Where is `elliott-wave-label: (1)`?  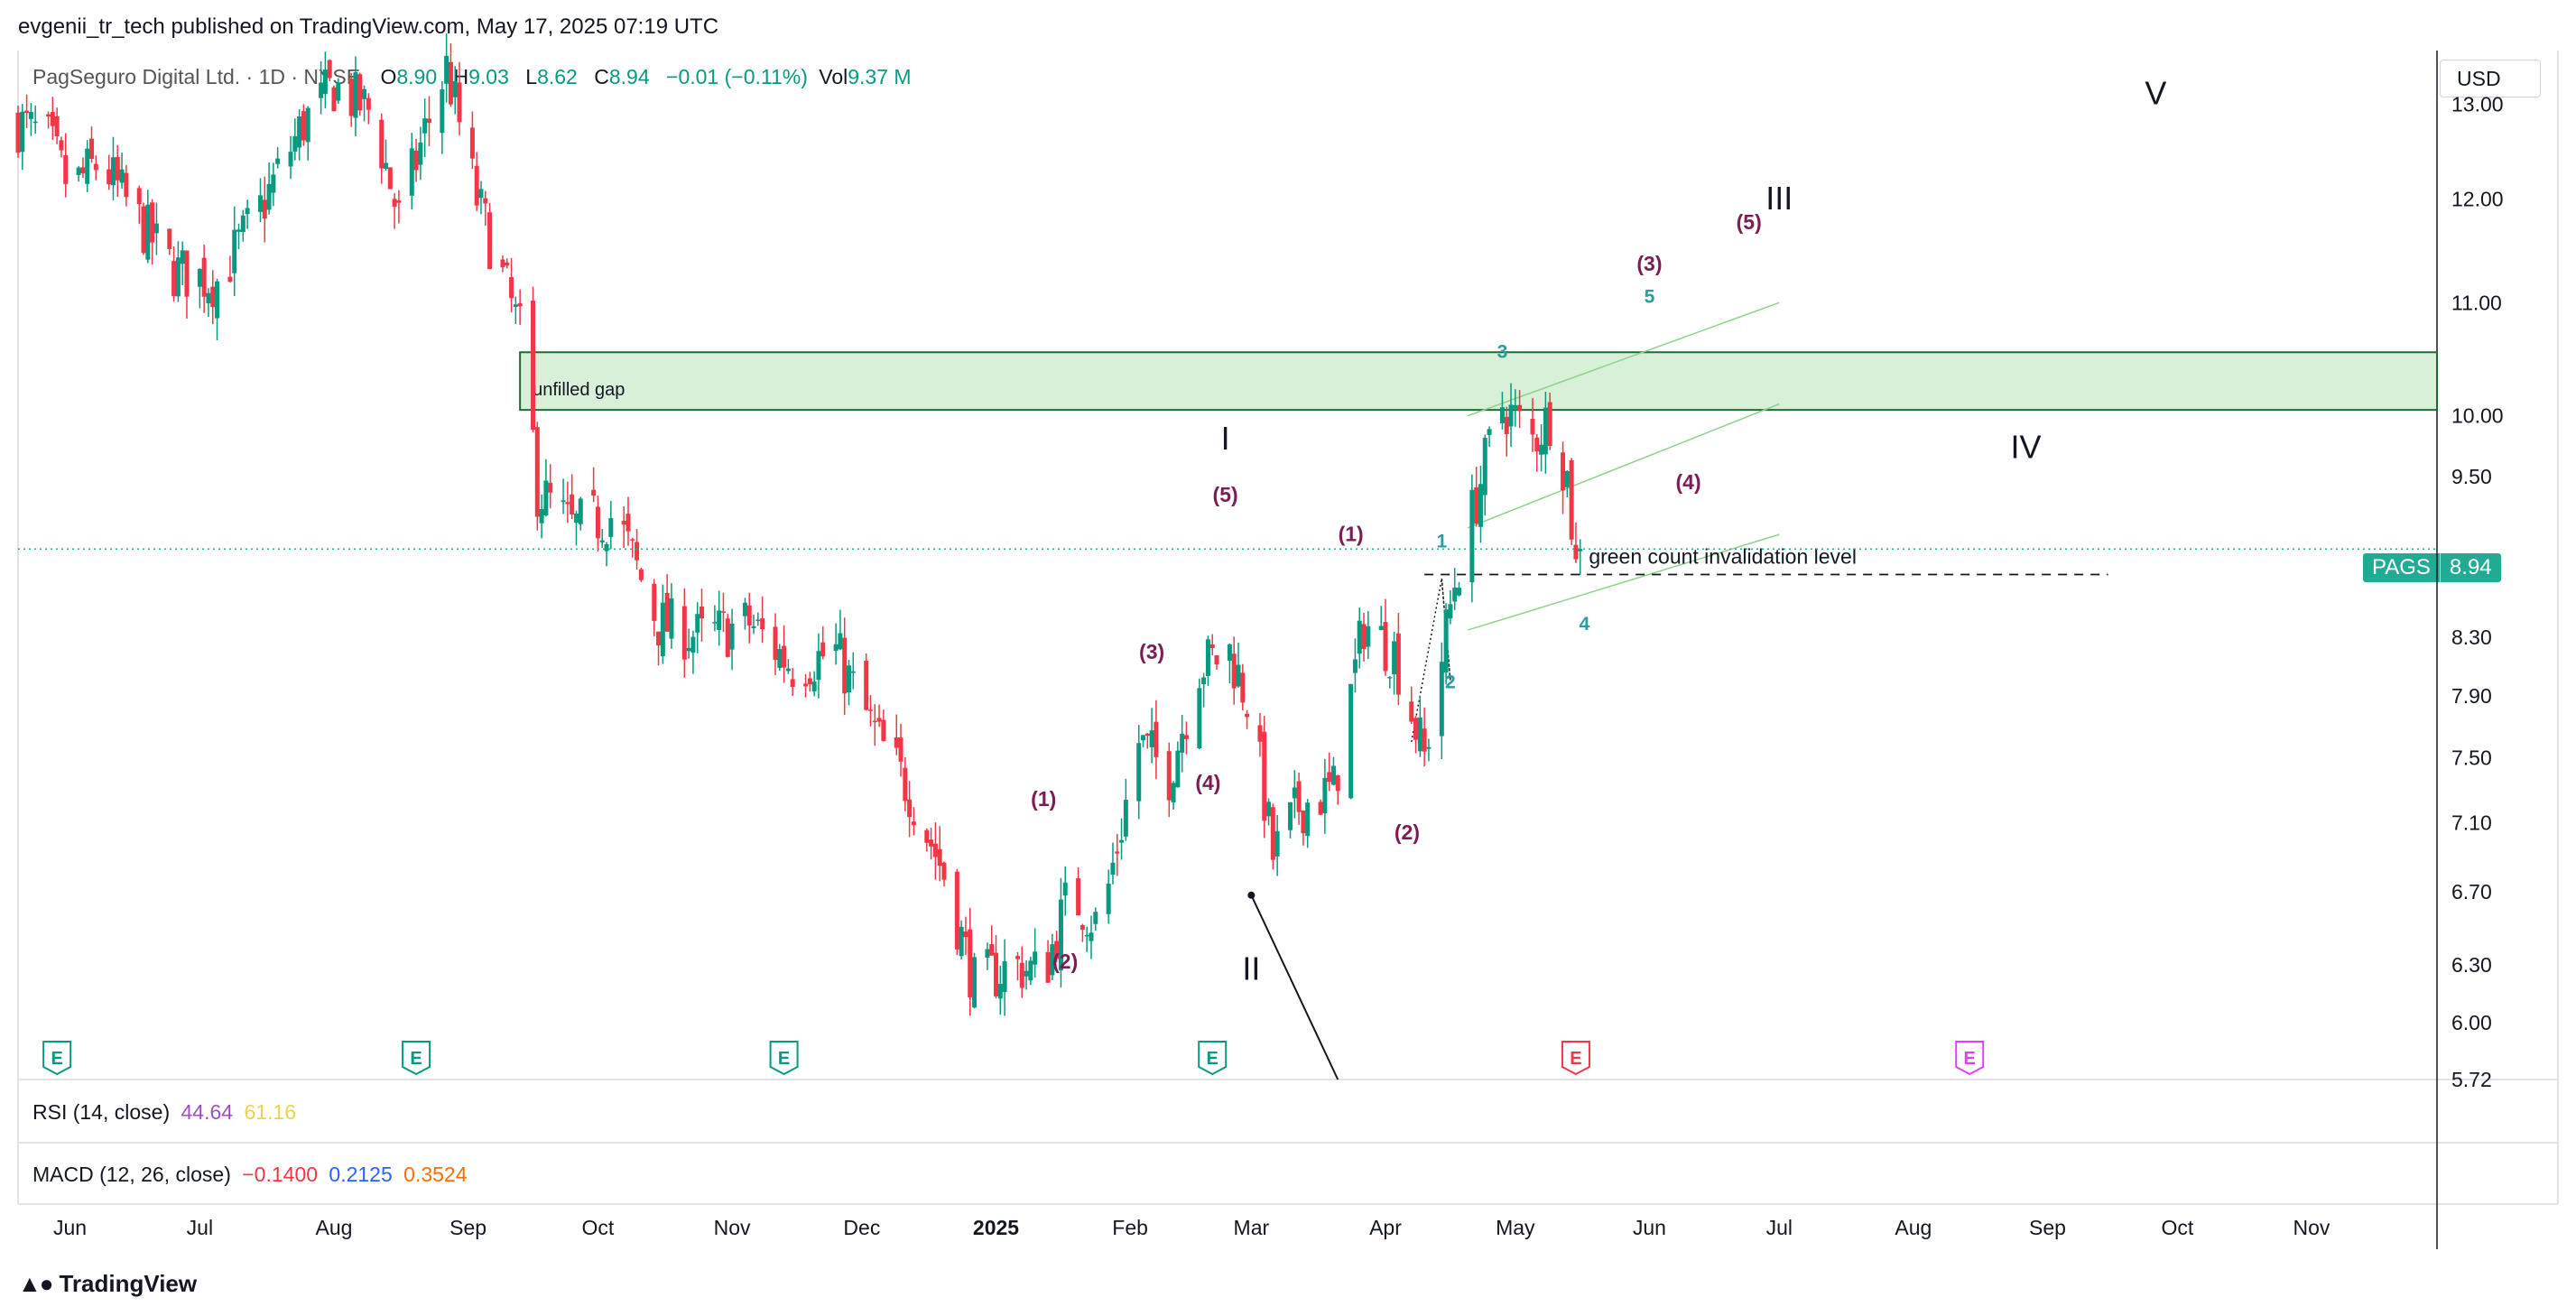
elliott-wave-label: (1) is located at coordinates (1351, 533).